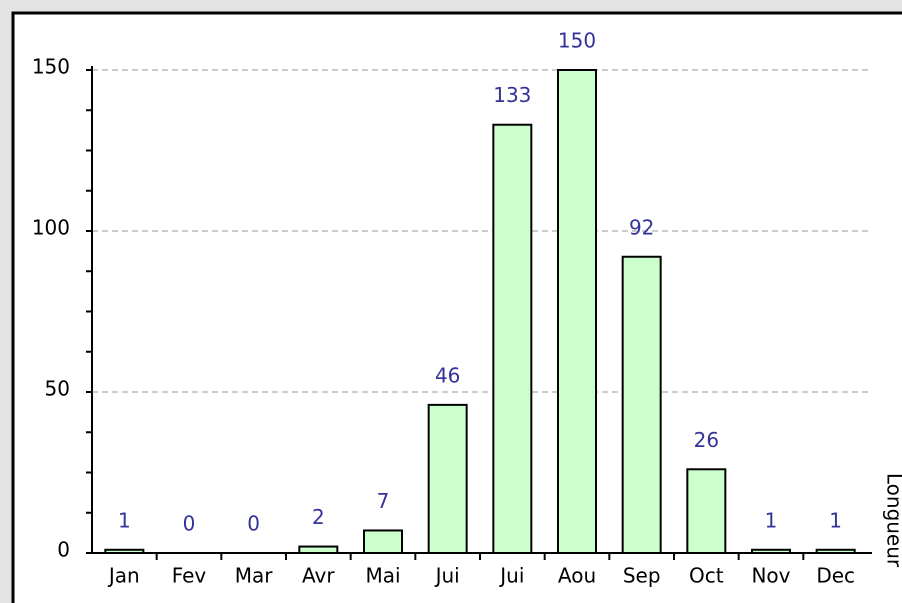  Describe the element at coordinates (577, 41) in the screenshot. I see `data-label: 150` at that location.